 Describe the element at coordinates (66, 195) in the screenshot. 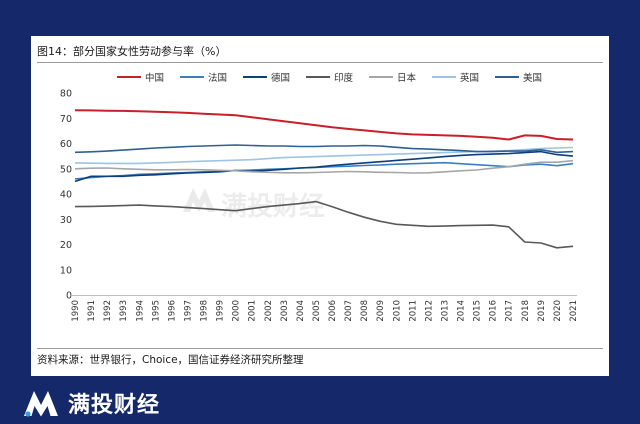

I see `y-tick-label: 40` at that location.